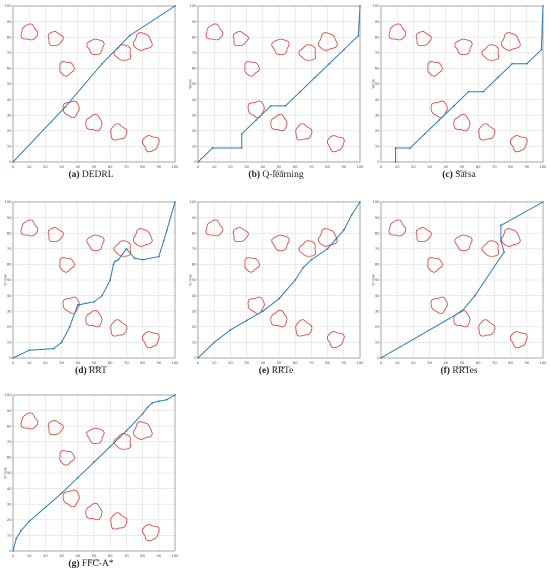 The width and height of the screenshot is (550, 587). What do you see at coordinates (9, 311) in the screenshot?
I see `y-tick-label: 30` at bounding box center [9, 311].